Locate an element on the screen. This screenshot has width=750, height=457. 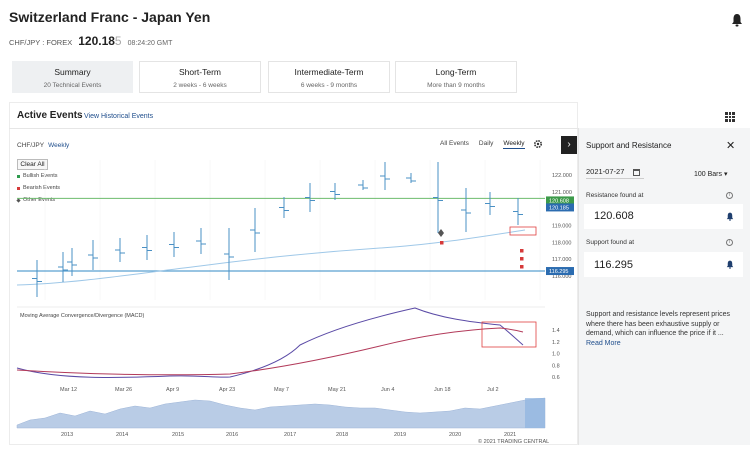
bell-icon is located at coordinates (737, 20).